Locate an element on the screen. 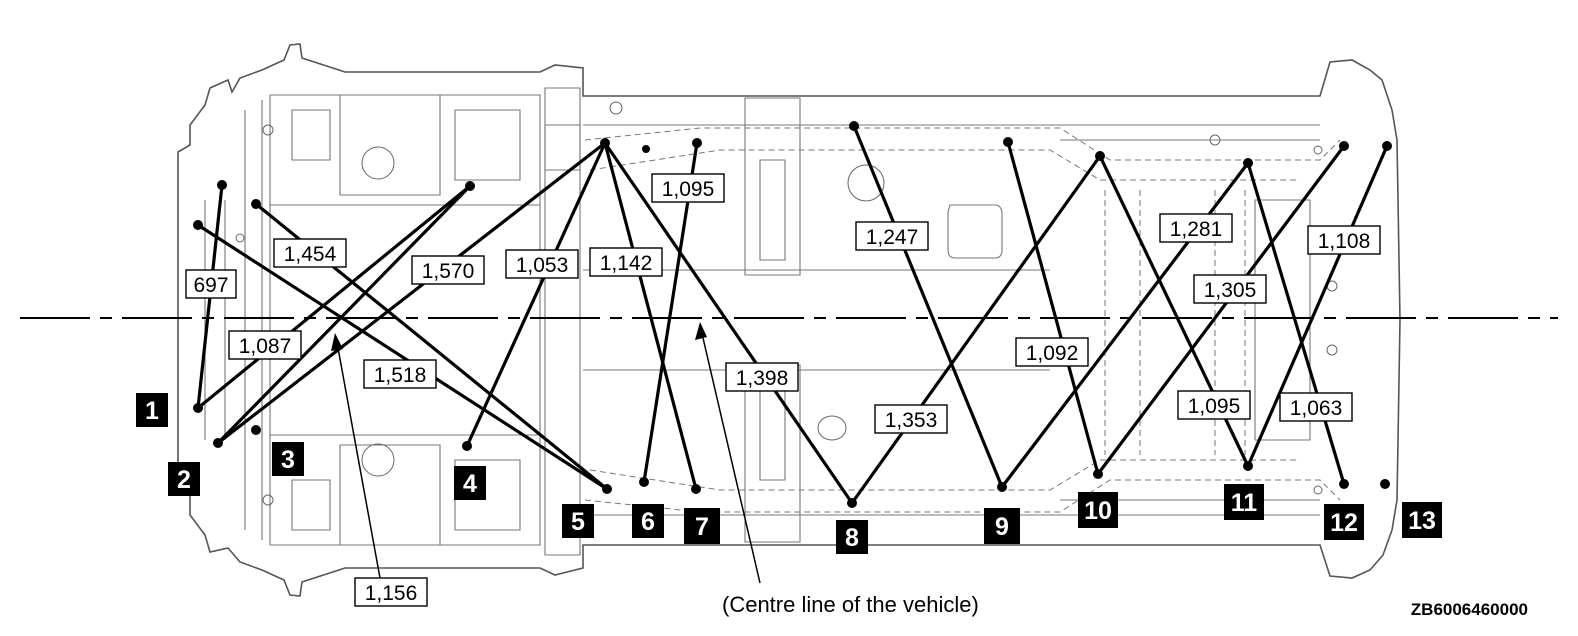  measurement-value: 1,087 is located at coordinates (265, 346).